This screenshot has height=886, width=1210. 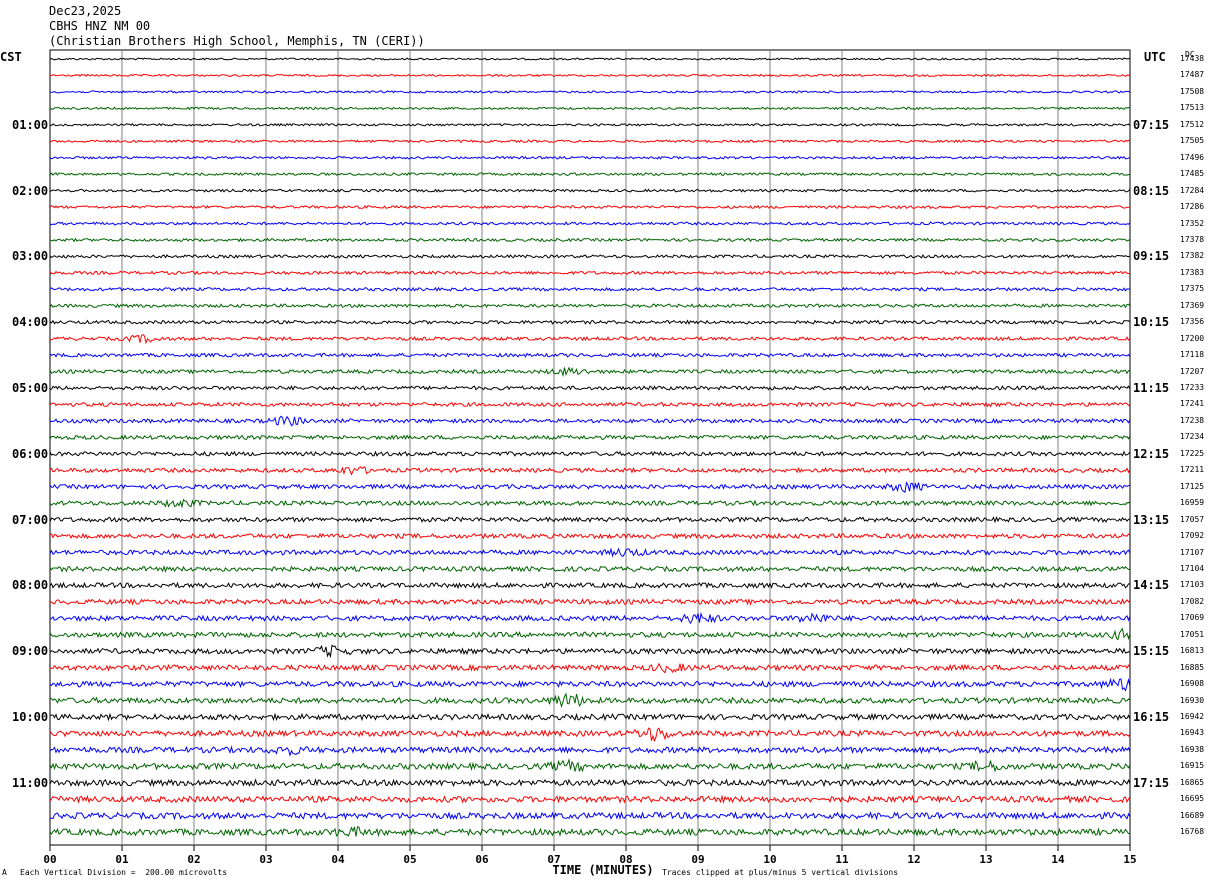 I want to click on dc-offset-value: 17092, so click(x=1192, y=536).